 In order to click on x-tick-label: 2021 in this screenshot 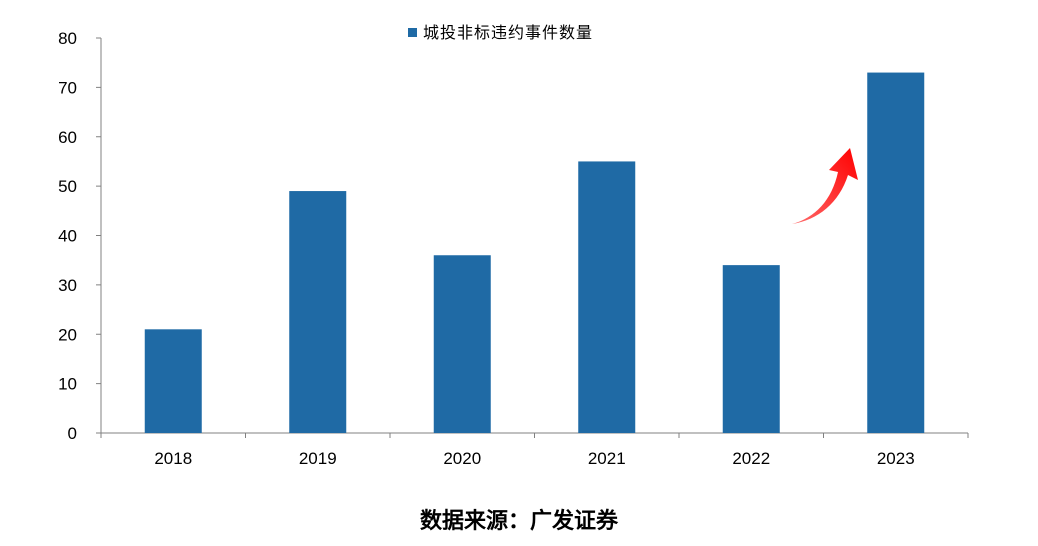, I will do `click(607, 458)`.